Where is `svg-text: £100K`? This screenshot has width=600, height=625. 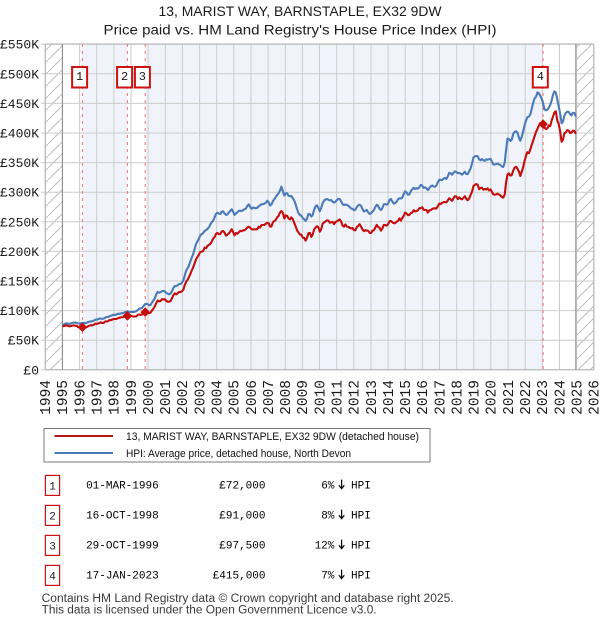
svg-text: £100K is located at coordinates (19, 311).